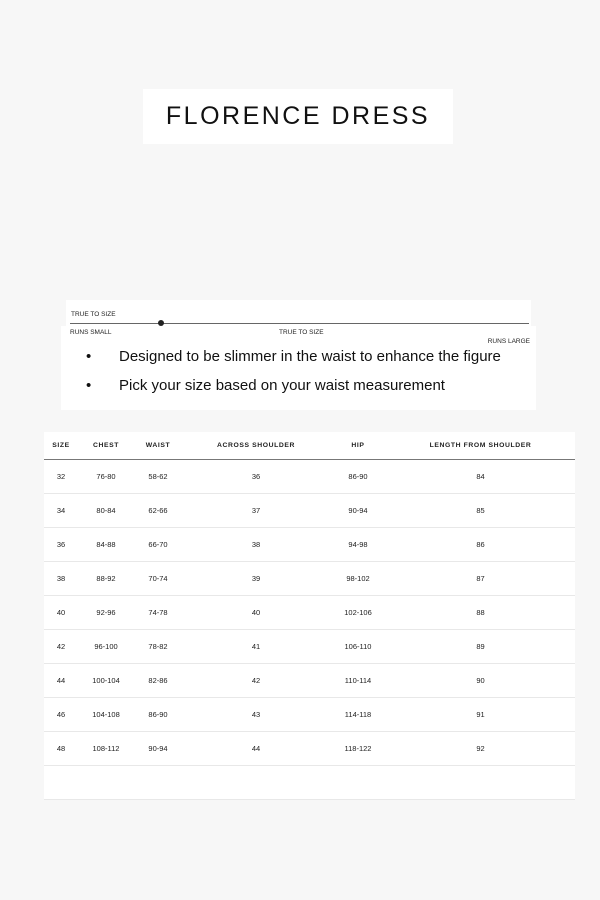  I want to click on column-header: SIZE, so click(61, 446).